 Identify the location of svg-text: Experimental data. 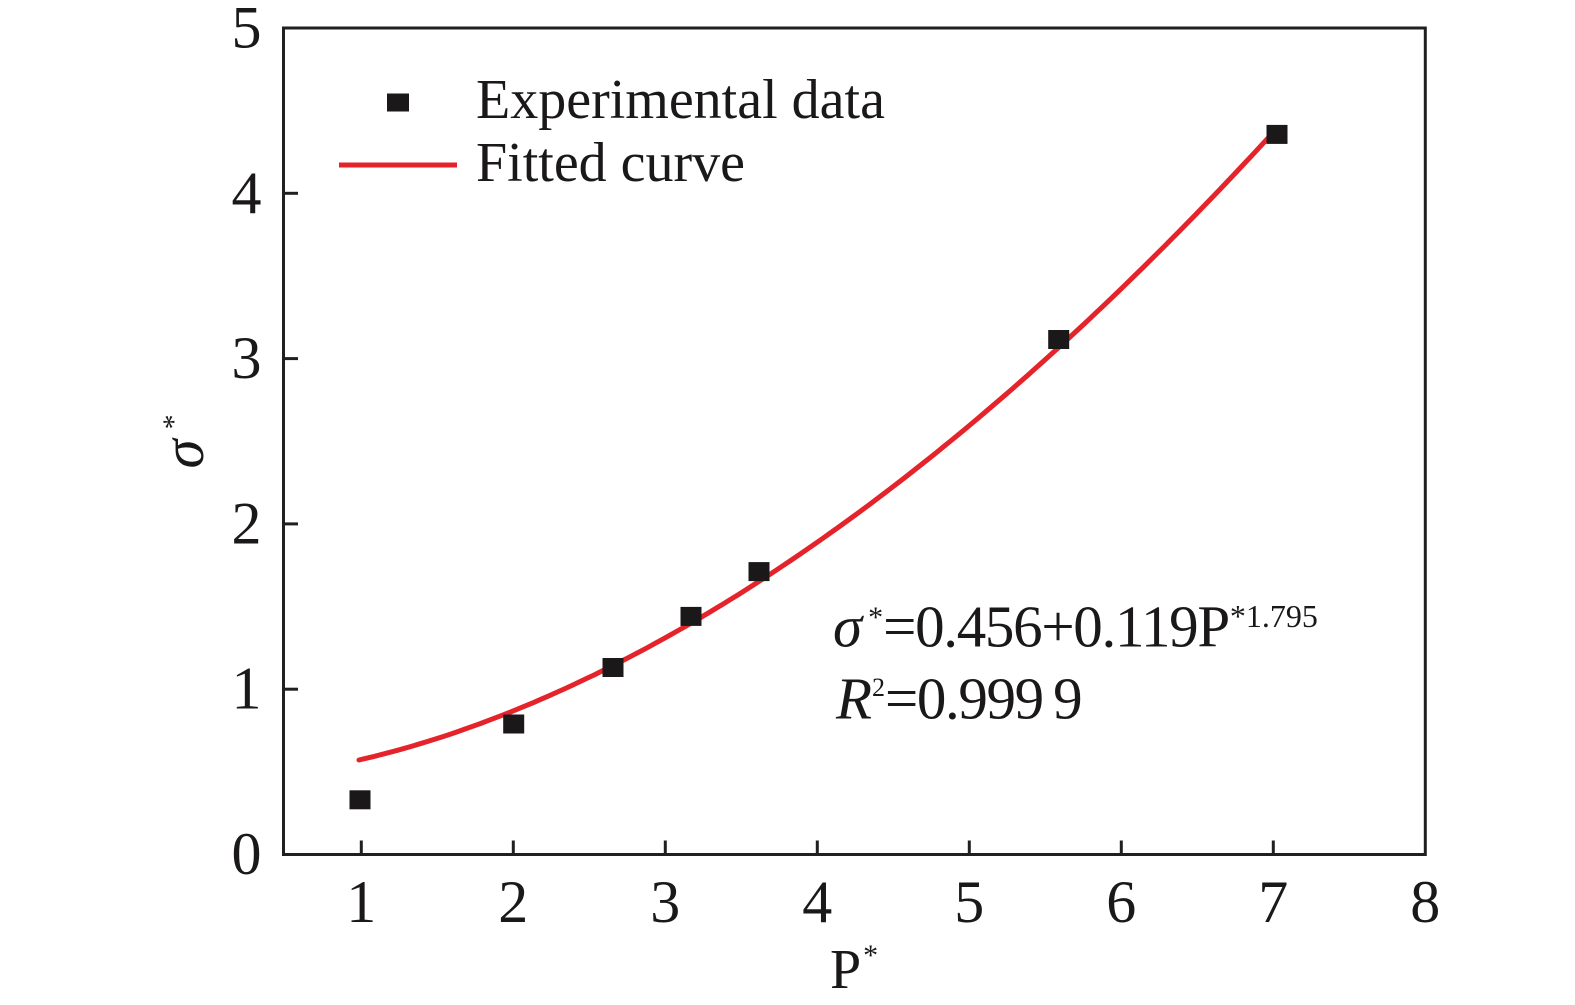
(680, 100).